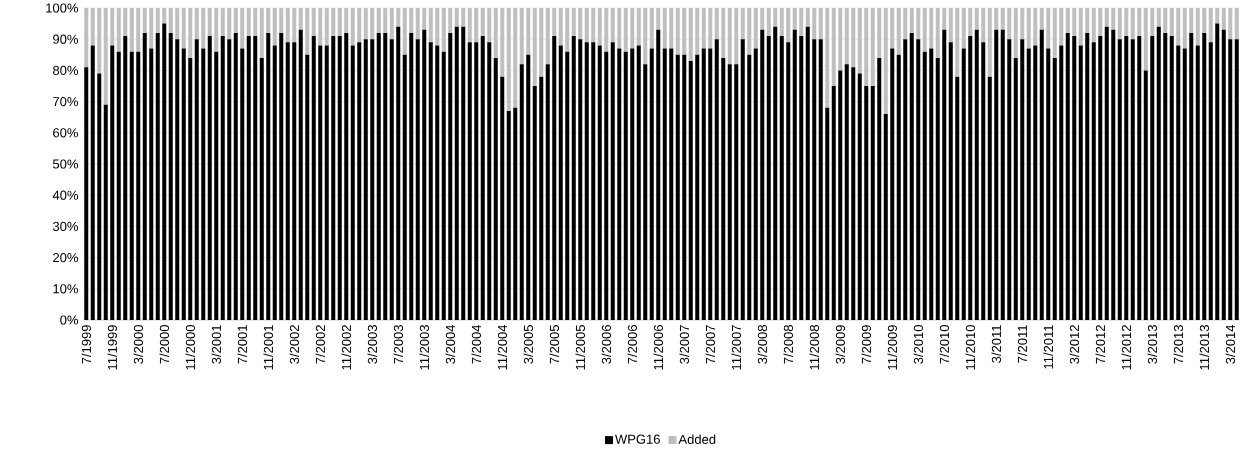 The width and height of the screenshot is (1242, 457). Describe the element at coordinates (86, 344) in the screenshot. I see `x-tick-label: 7/1999` at that location.